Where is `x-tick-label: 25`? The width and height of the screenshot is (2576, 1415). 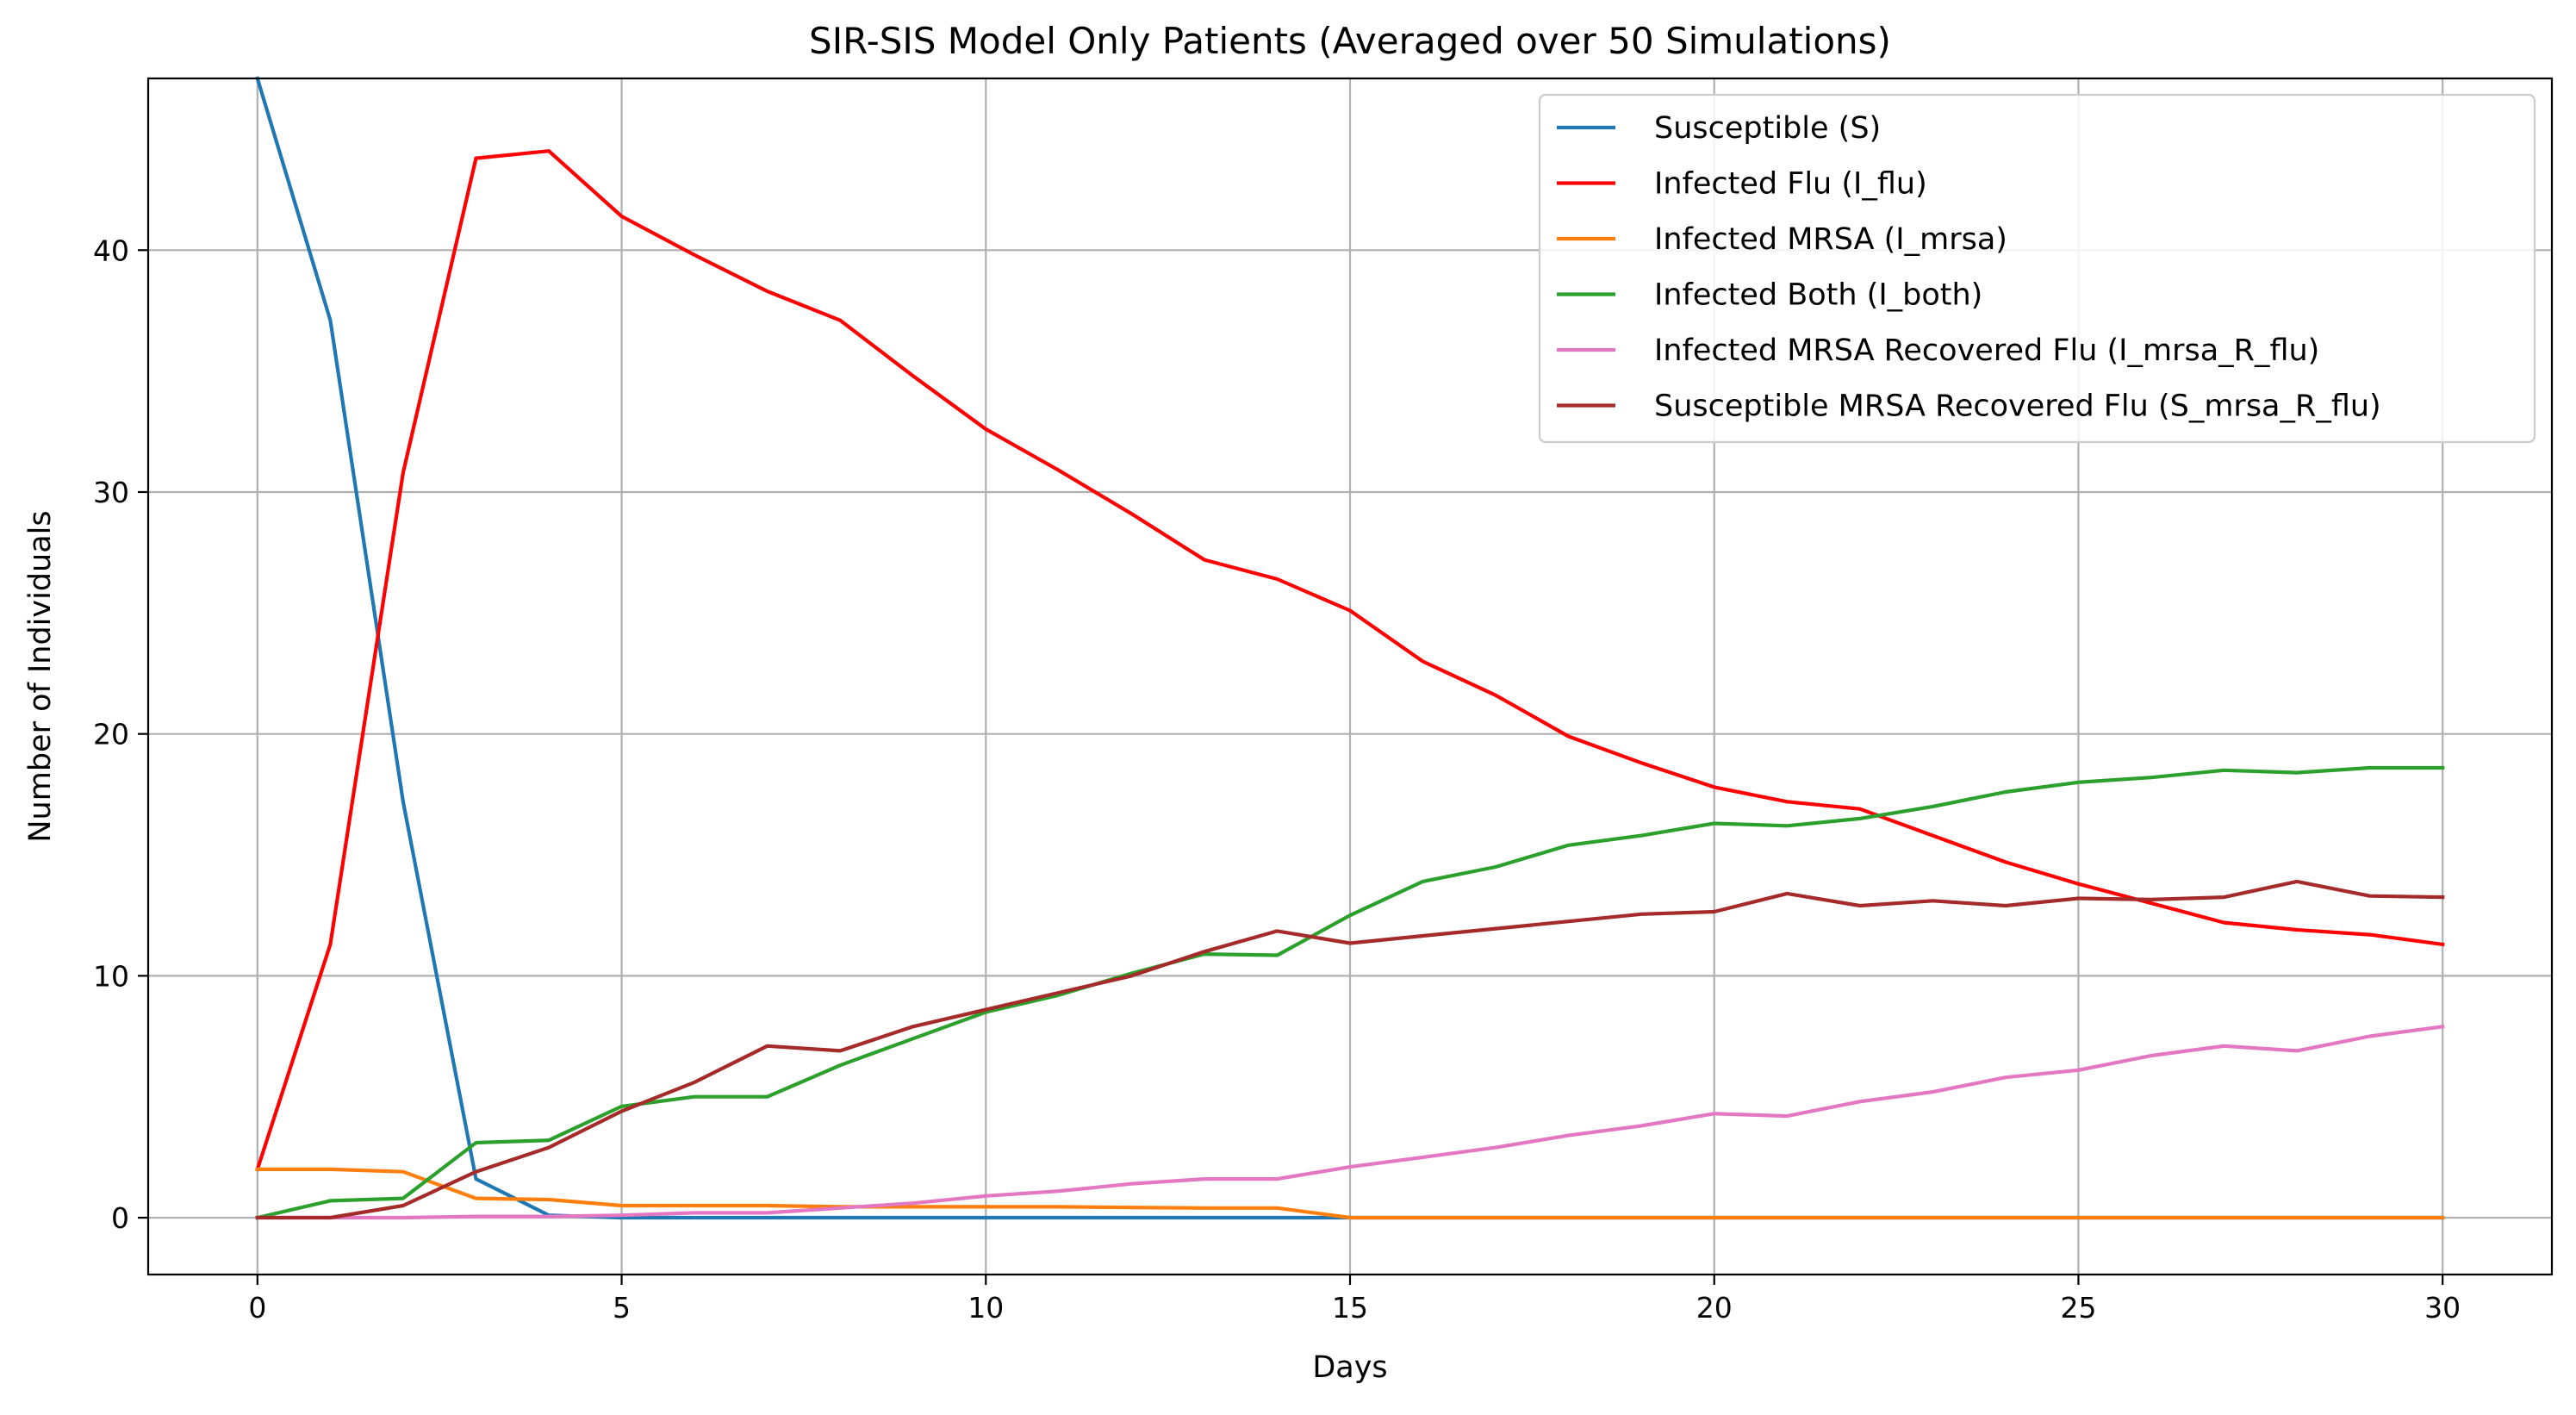 x-tick-label: 25 is located at coordinates (2078, 1308).